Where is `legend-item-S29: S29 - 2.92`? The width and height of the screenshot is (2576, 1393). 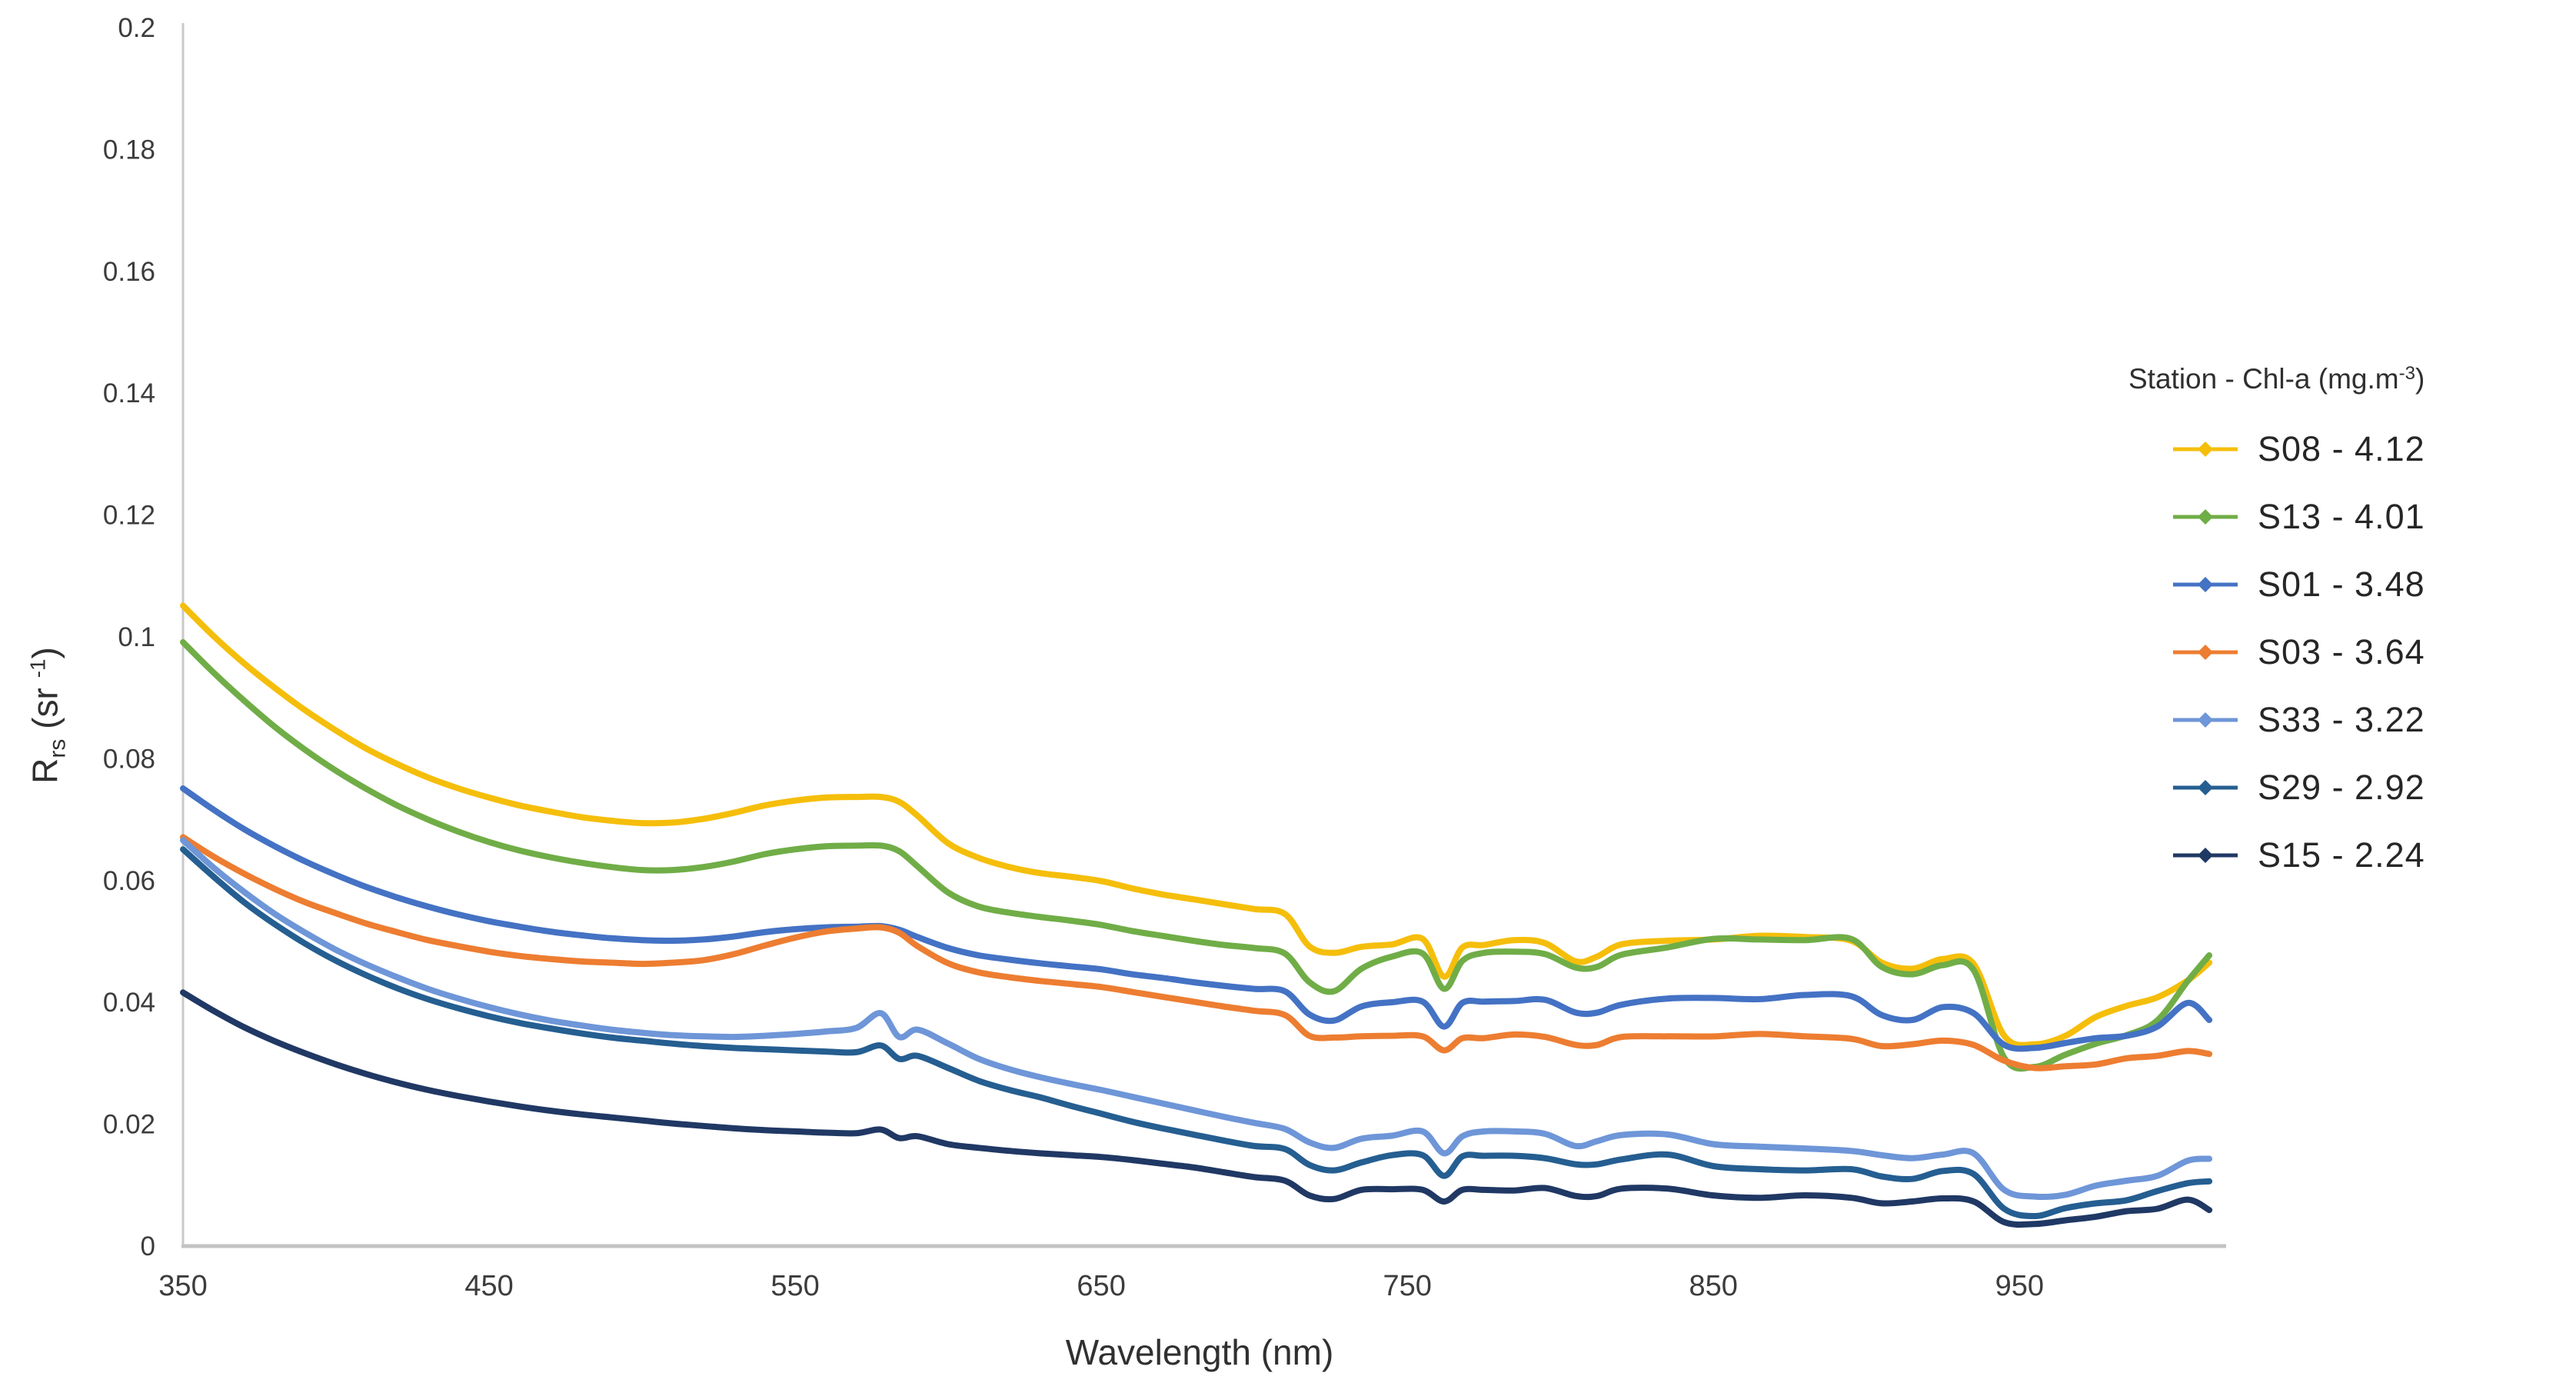
legend-item-S29: S29 - 2.92 is located at coordinates (2373, 787).